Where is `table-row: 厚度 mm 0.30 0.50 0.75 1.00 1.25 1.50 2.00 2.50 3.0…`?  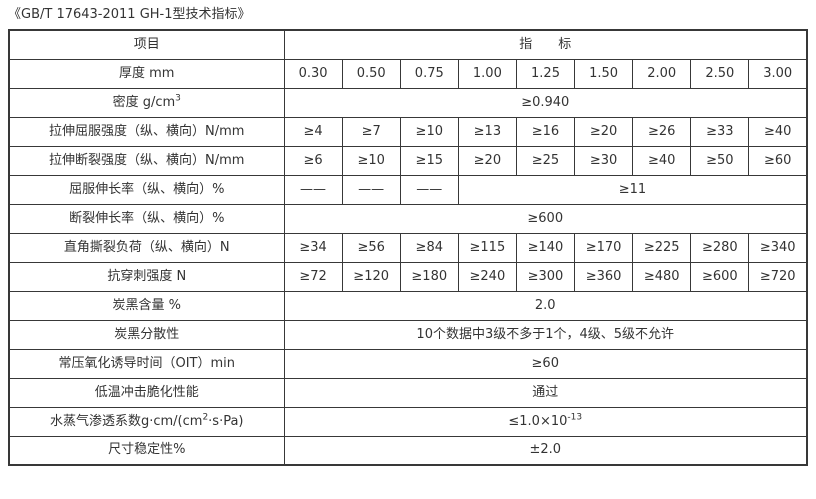
table-row: 厚度 mm 0.30 0.50 0.75 1.00 1.25 1.50 2.00 2.50 3.0… is located at coordinates (408, 73).